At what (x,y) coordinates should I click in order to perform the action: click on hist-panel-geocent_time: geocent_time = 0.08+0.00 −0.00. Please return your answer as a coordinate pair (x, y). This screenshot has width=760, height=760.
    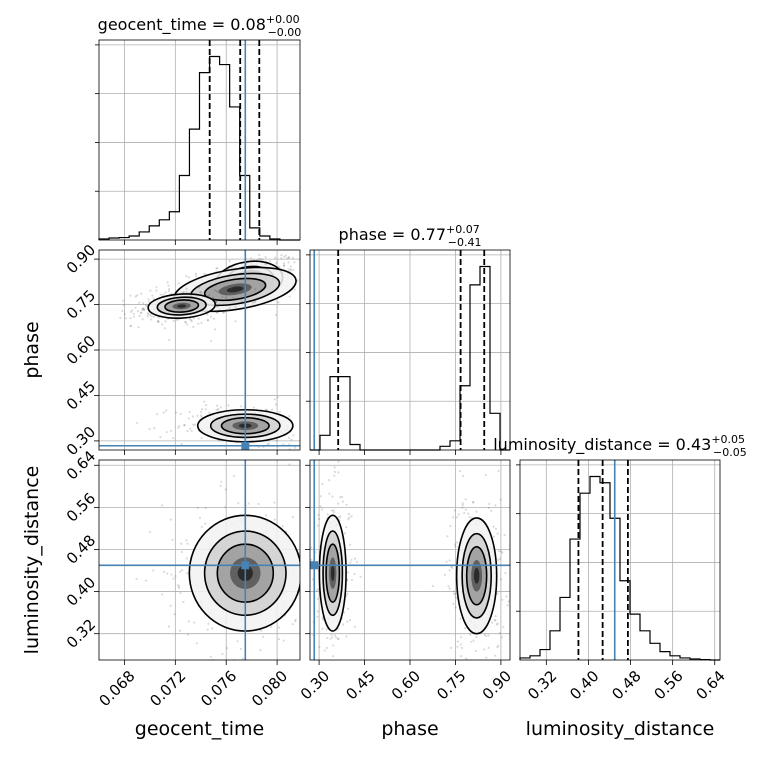
    Looking at the image, I should click on (198, 129).